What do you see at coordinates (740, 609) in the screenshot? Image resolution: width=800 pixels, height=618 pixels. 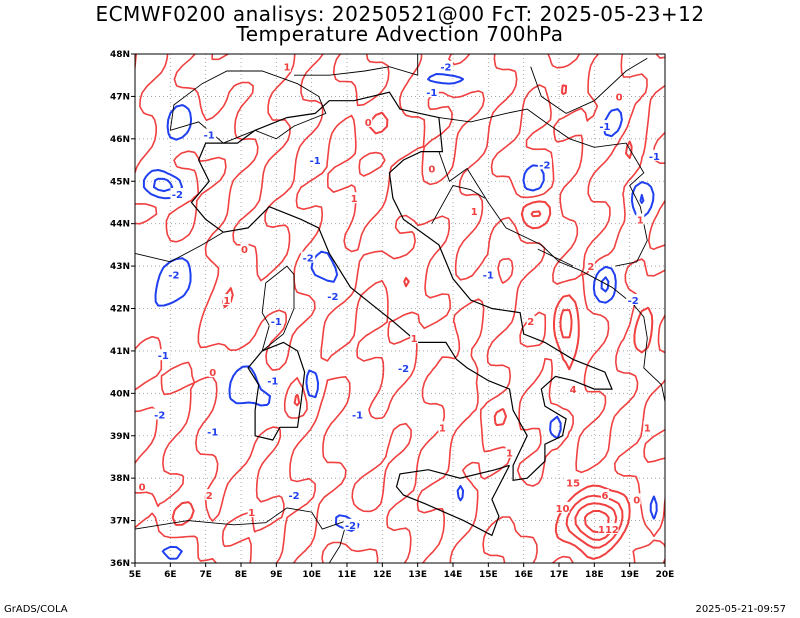 I see `footer-timestamp: 2025-05-21-09:57` at bounding box center [740, 609].